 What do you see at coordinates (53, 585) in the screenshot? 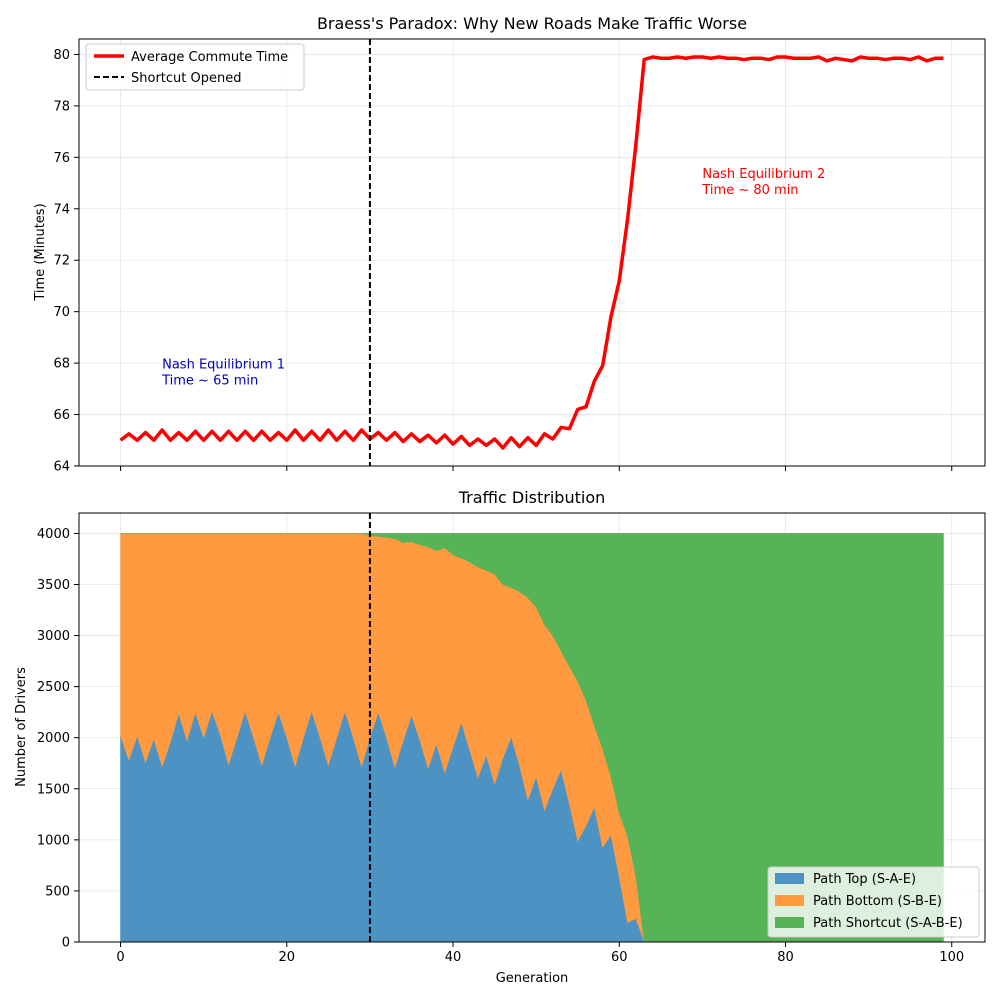
I see `bottom-y-tick-label: 3500` at bounding box center [53, 585].